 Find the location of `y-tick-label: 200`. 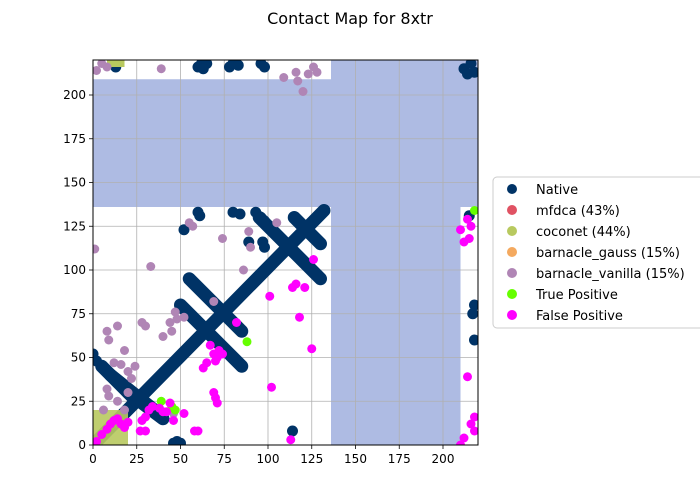

y-tick-label: 200 is located at coordinates (74, 95).